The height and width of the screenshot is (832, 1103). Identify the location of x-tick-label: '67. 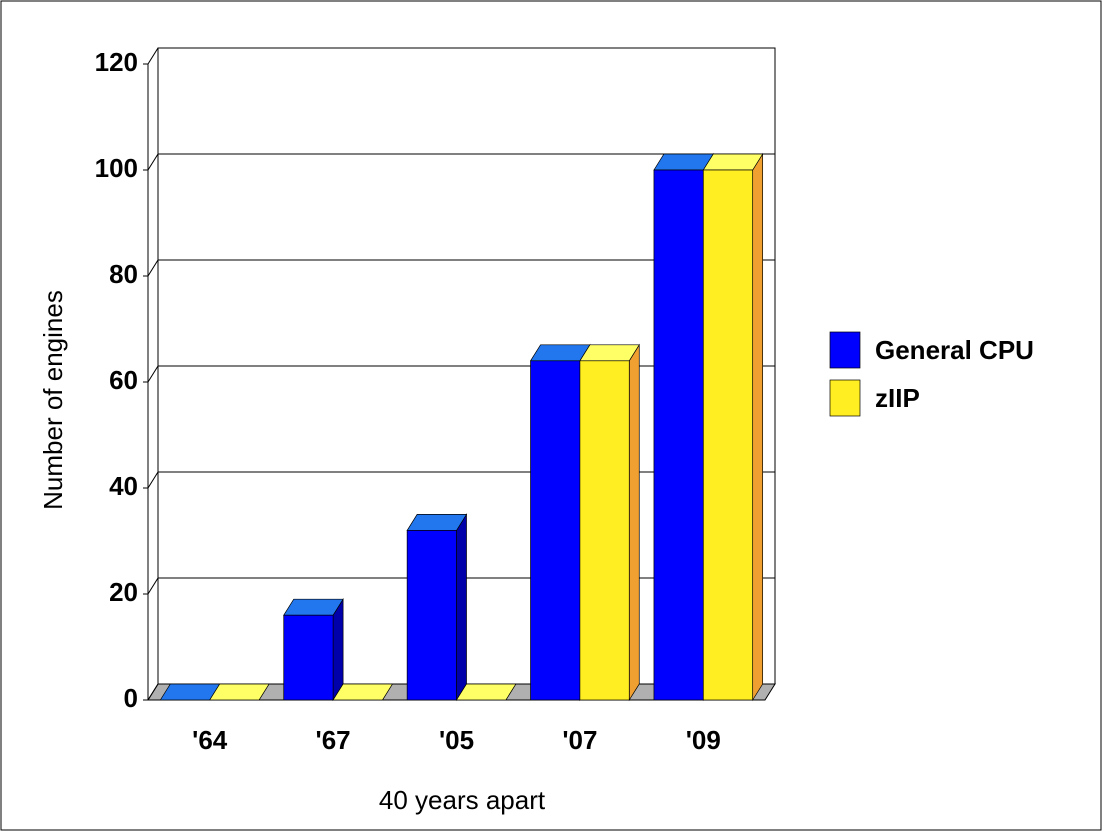
(333, 740).